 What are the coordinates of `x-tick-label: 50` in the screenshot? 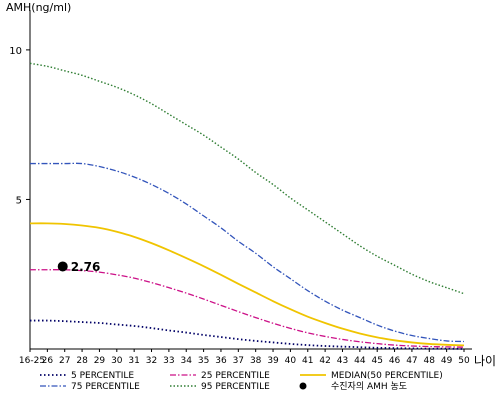 It's located at (464, 361).